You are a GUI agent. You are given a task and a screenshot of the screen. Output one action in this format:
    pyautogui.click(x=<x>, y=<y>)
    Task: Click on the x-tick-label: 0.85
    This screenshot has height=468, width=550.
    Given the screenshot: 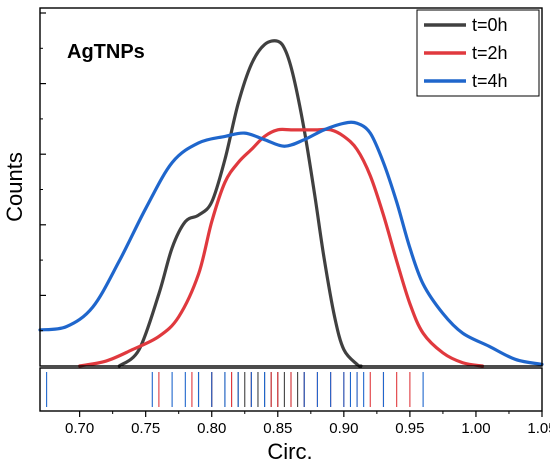 What is the action you would take?
    pyautogui.click(x=277, y=428)
    